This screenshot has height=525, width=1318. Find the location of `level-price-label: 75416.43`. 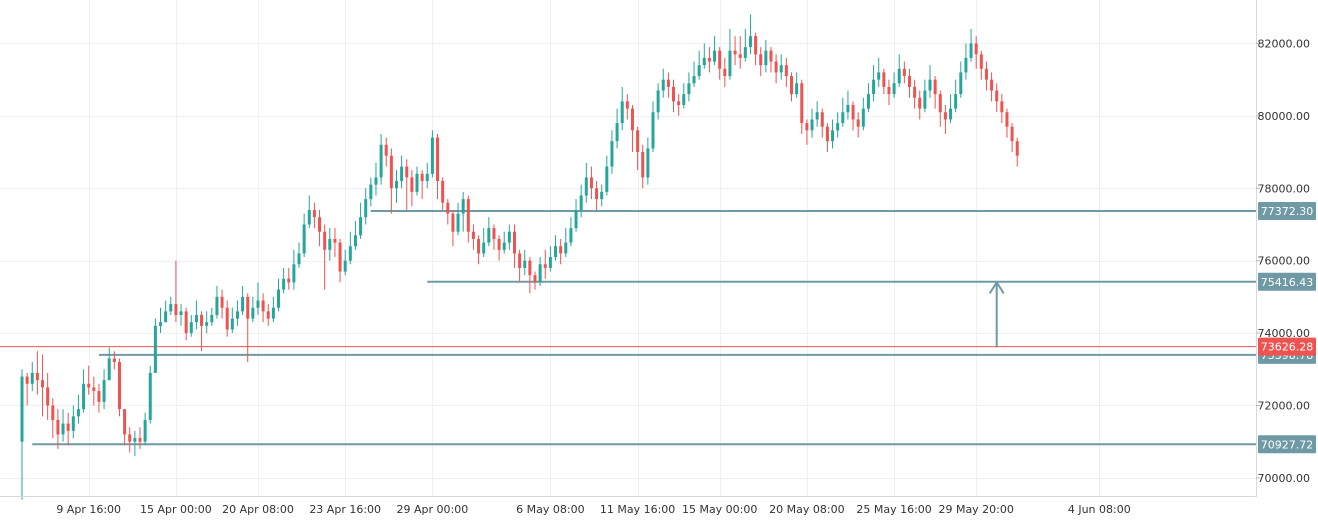

level-price-label: 75416.43 is located at coordinates (1287, 281).